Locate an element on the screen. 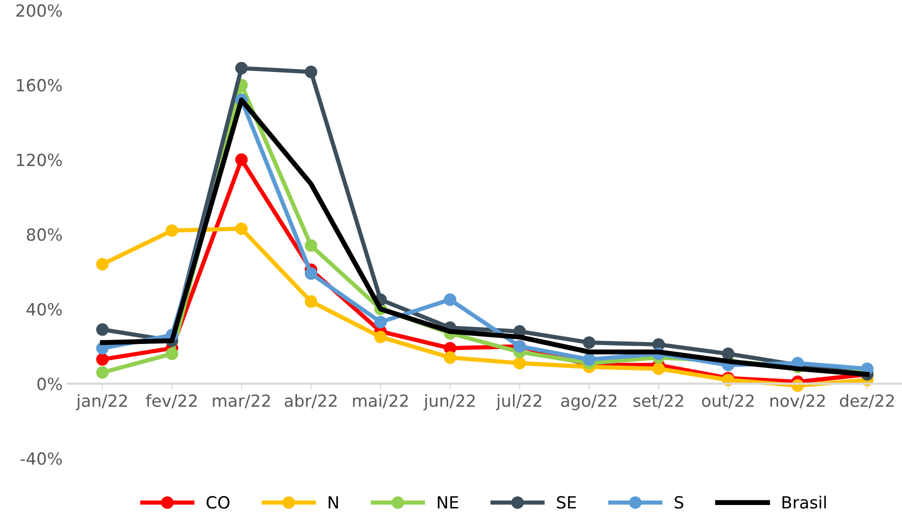 The width and height of the screenshot is (902, 515). y-tick-label: 40% is located at coordinates (44, 309).